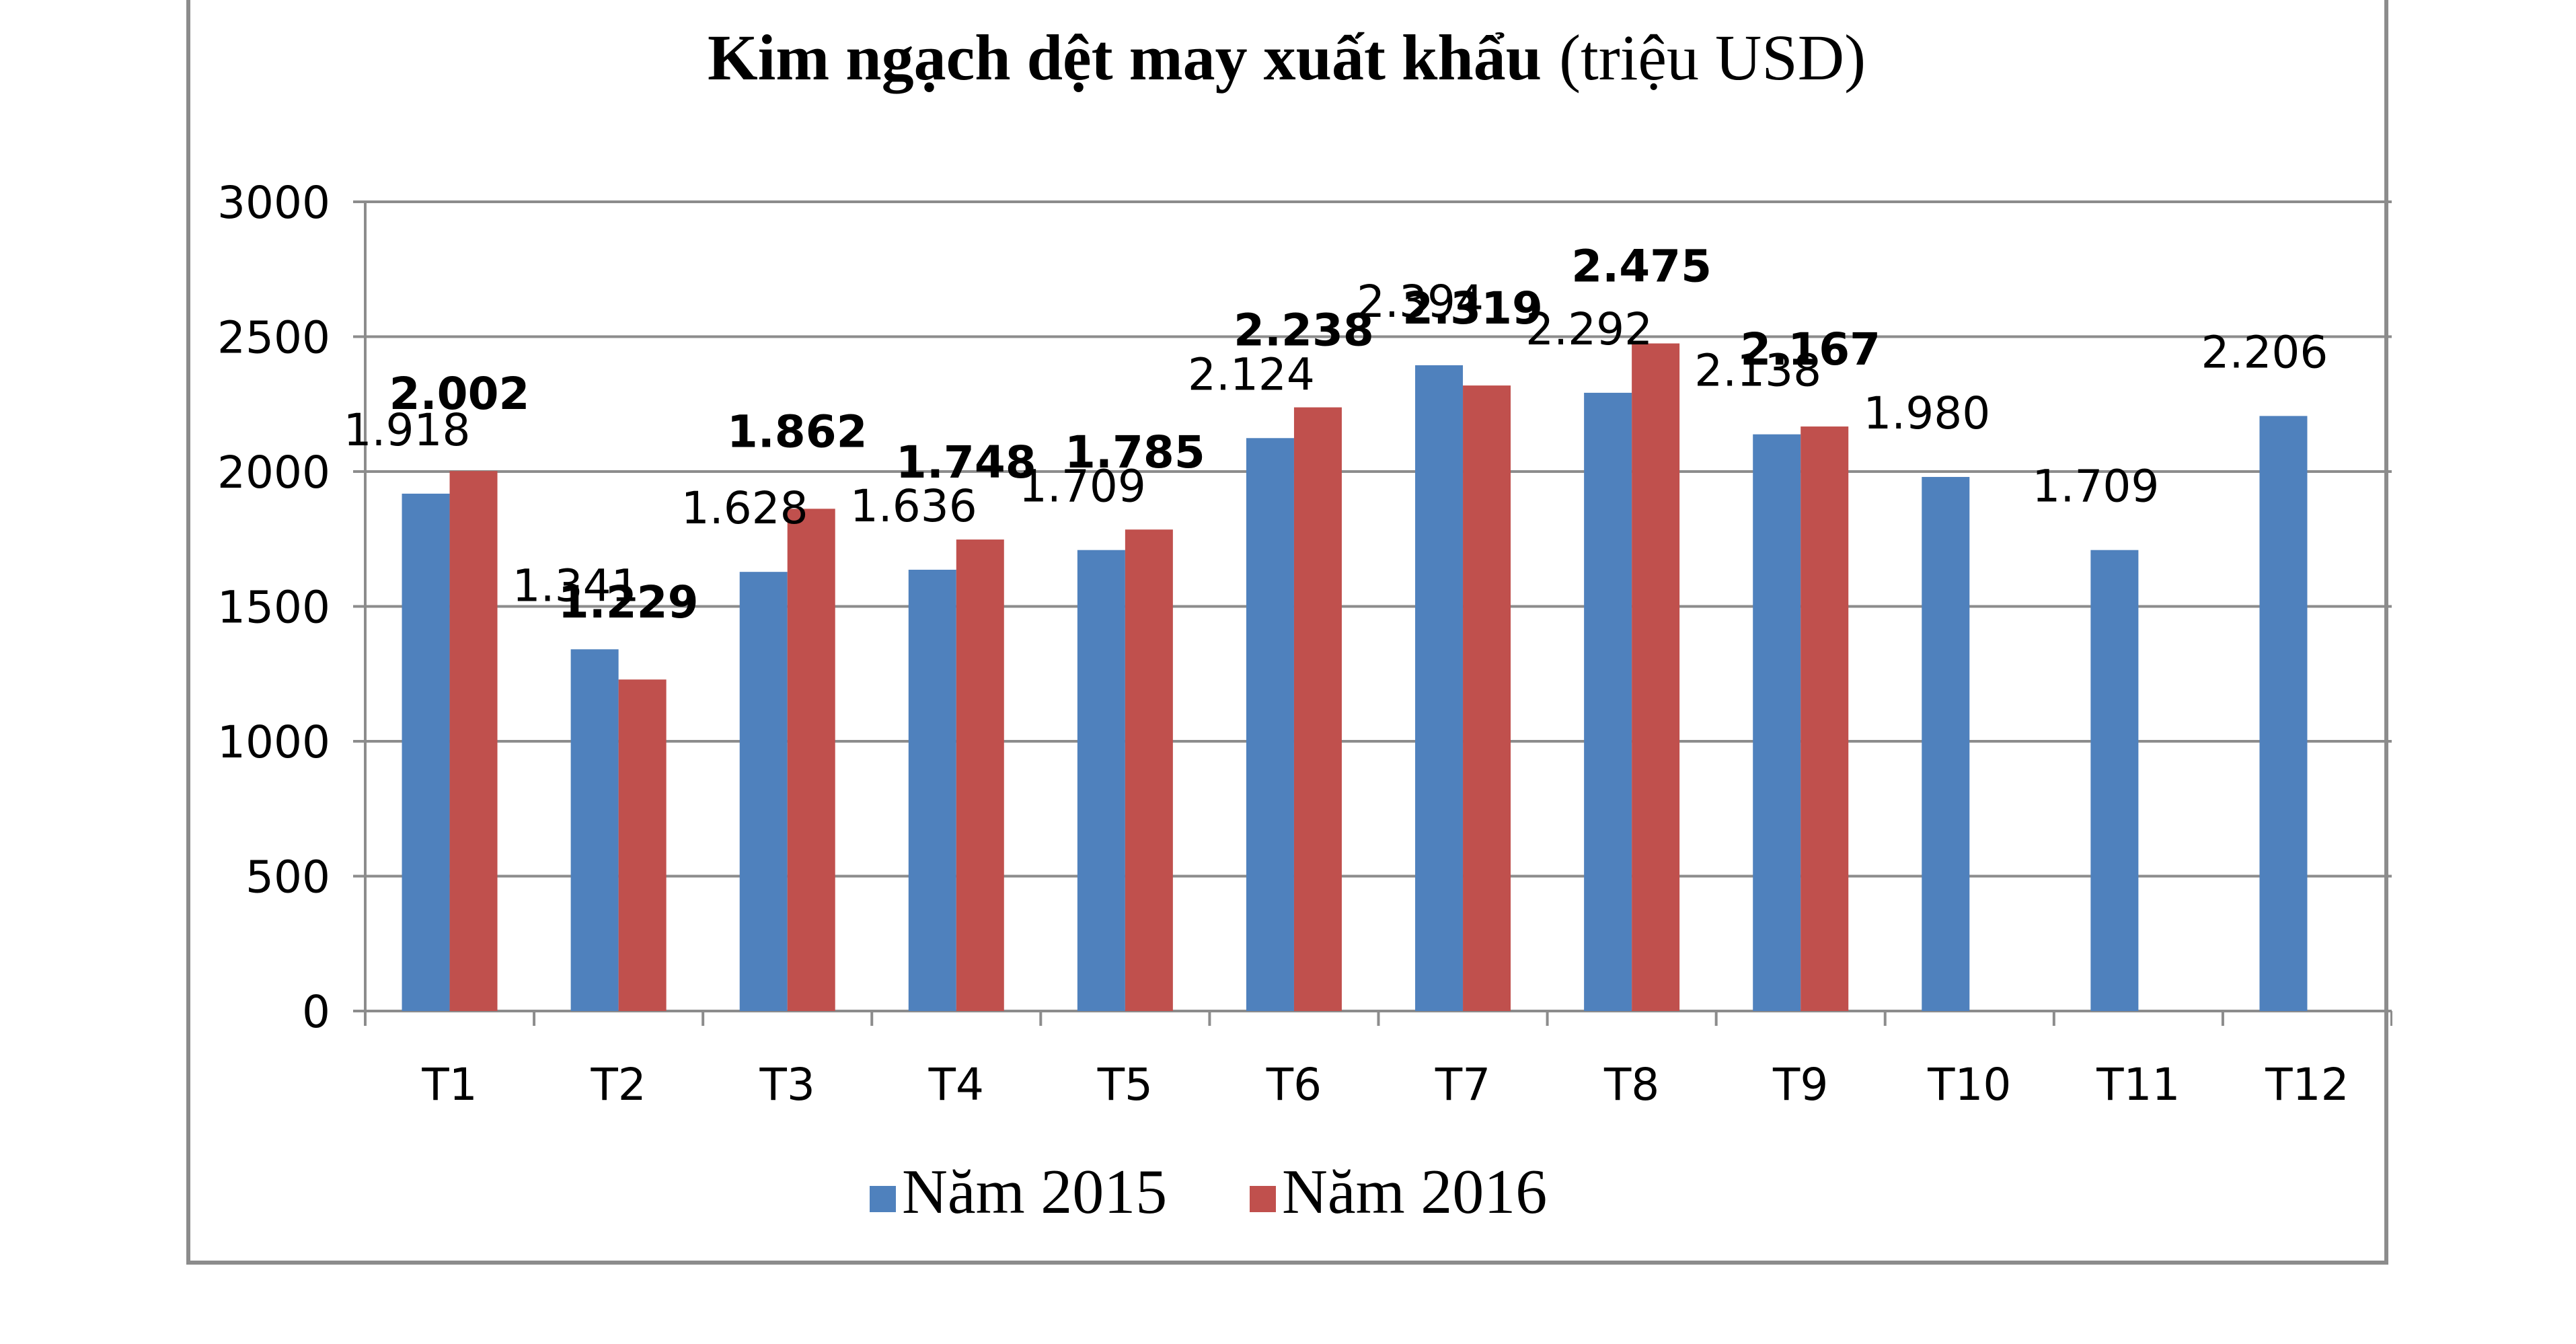 The width and height of the screenshot is (2576, 1344). What do you see at coordinates (1125, 1085) in the screenshot?
I see `x-tick-label: T5` at bounding box center [1125, 1085].